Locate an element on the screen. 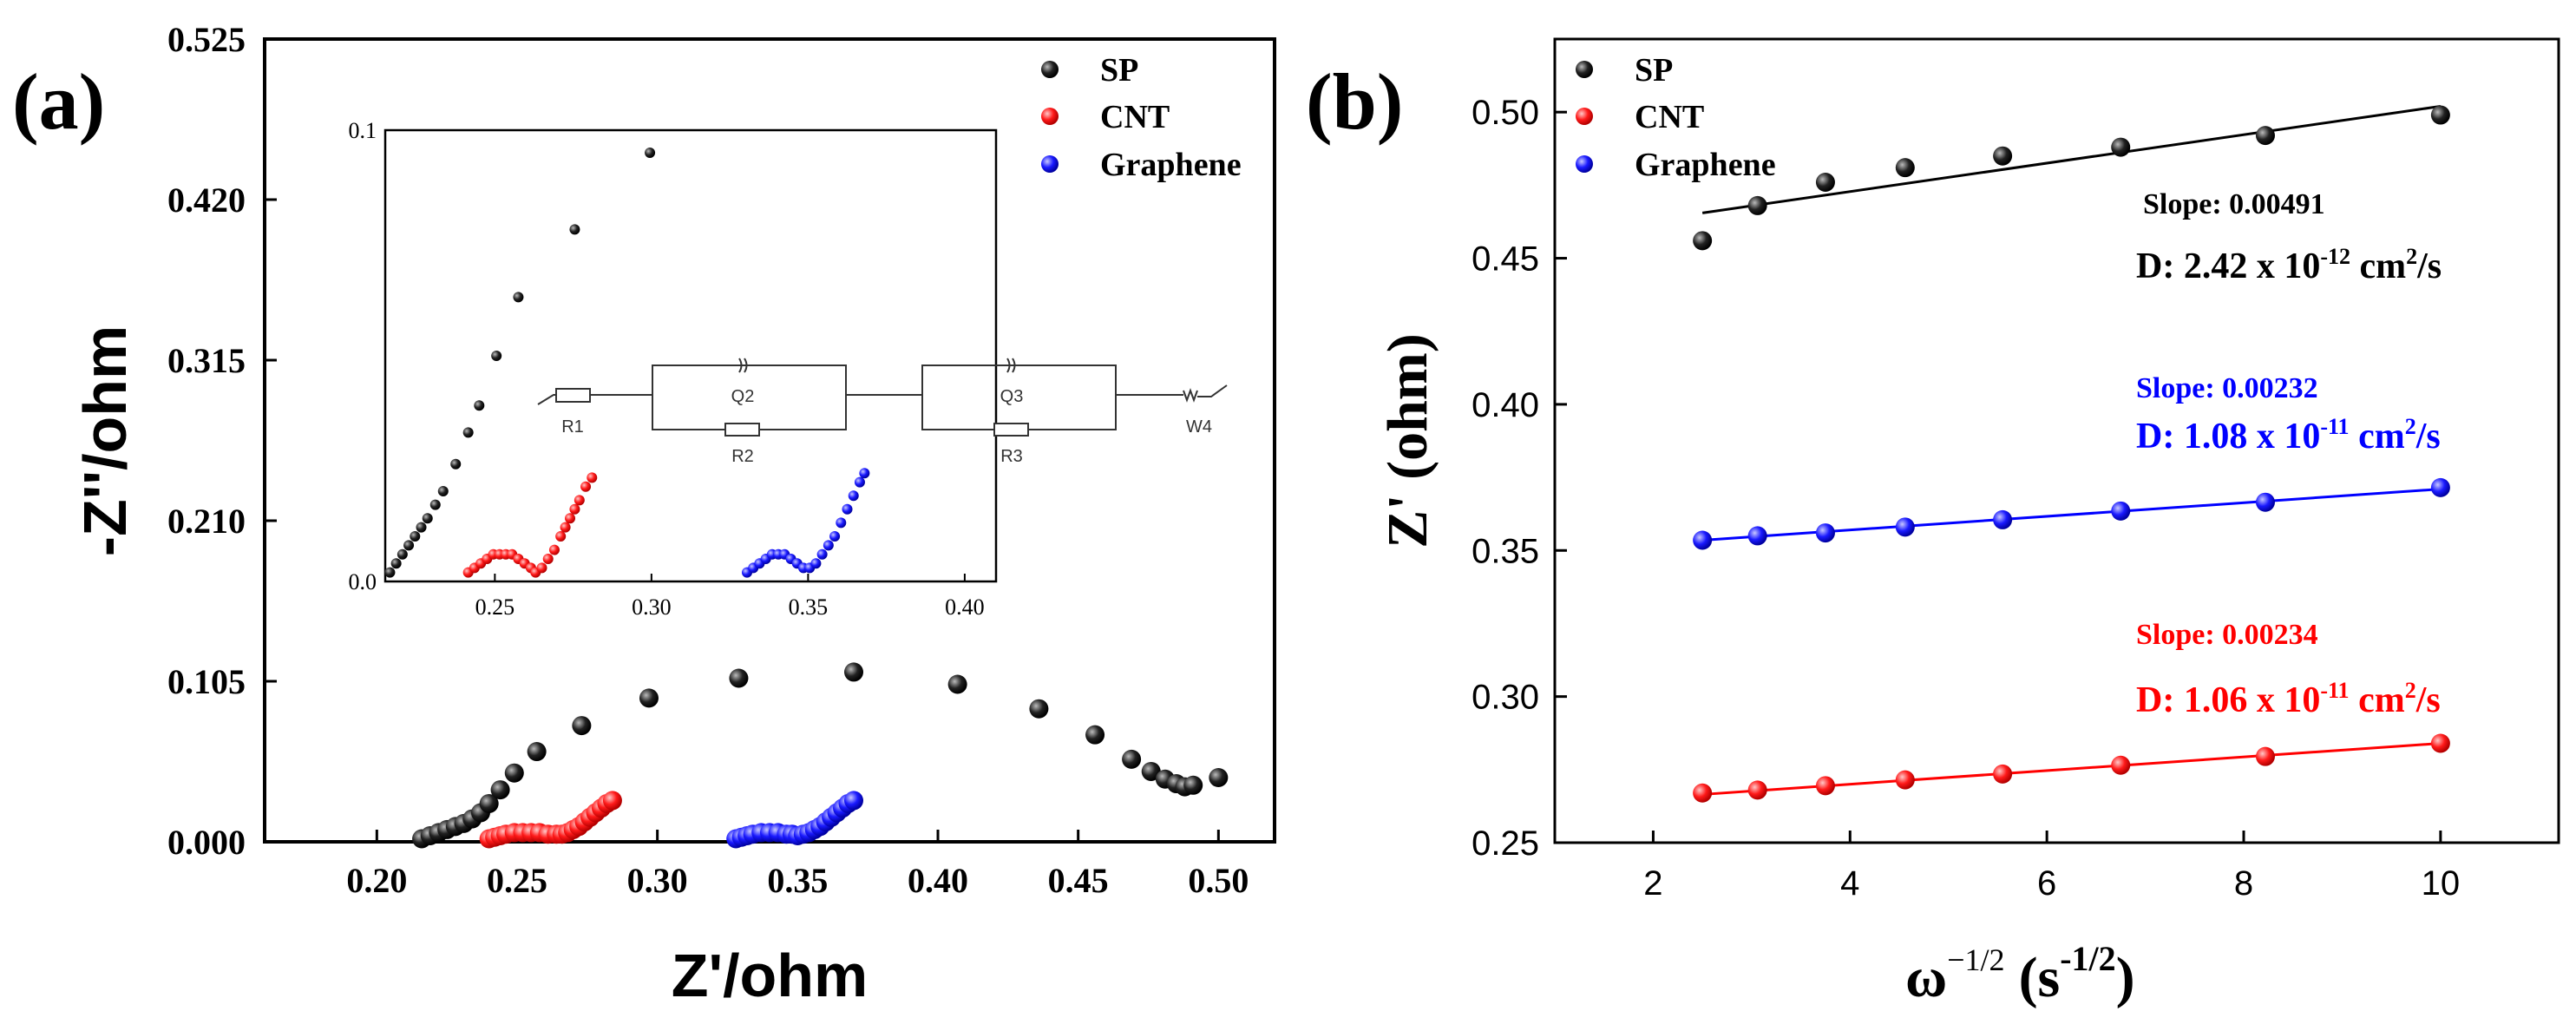 The width and height of the screenshot is (2576, 1031). fit-line-cnt is located at coordinates (2071, 769).